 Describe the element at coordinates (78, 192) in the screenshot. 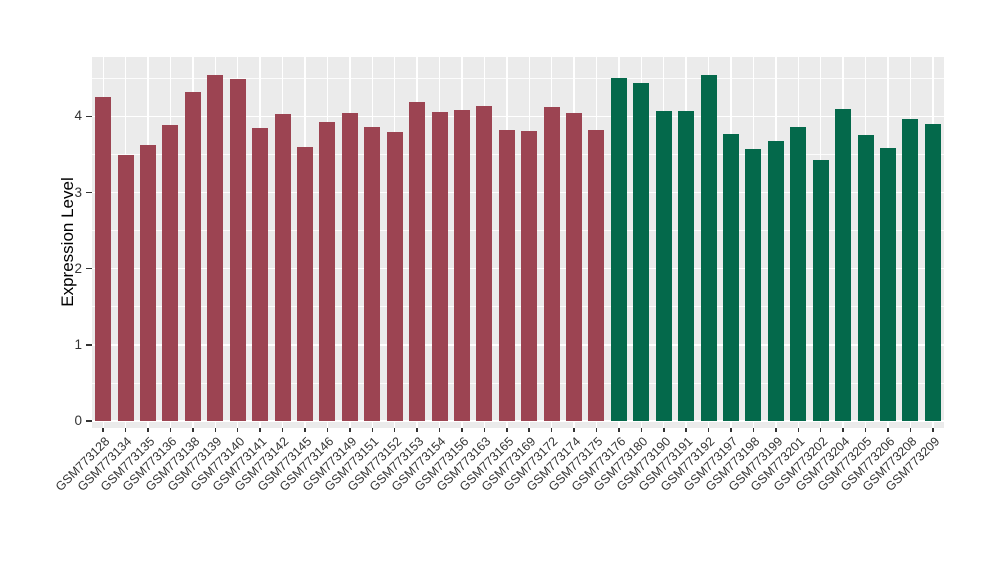

I see `y-tick-label: 3` at that location.